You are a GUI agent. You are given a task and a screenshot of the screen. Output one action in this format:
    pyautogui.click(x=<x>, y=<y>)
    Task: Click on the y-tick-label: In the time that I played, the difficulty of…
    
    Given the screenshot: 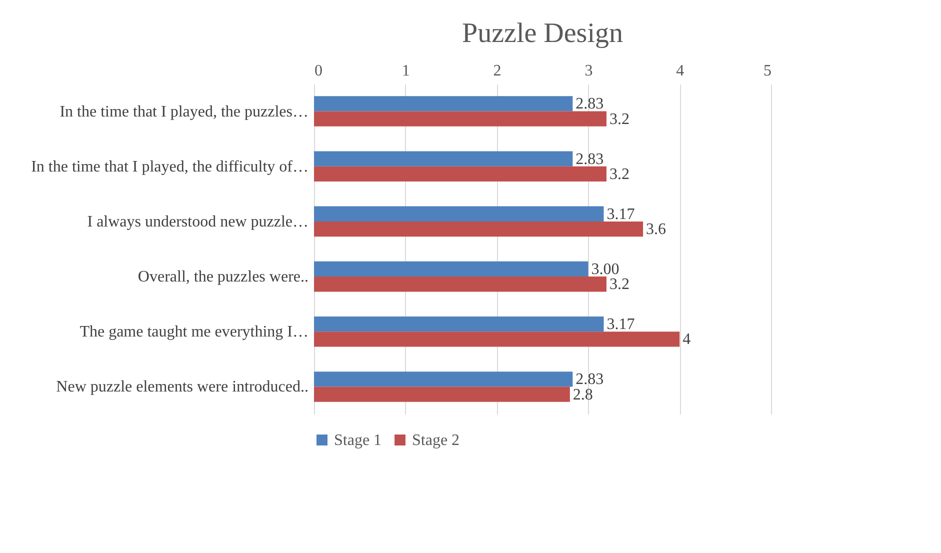 What is the action you would take?
    pyautogui.click(x=169, y=167)
    